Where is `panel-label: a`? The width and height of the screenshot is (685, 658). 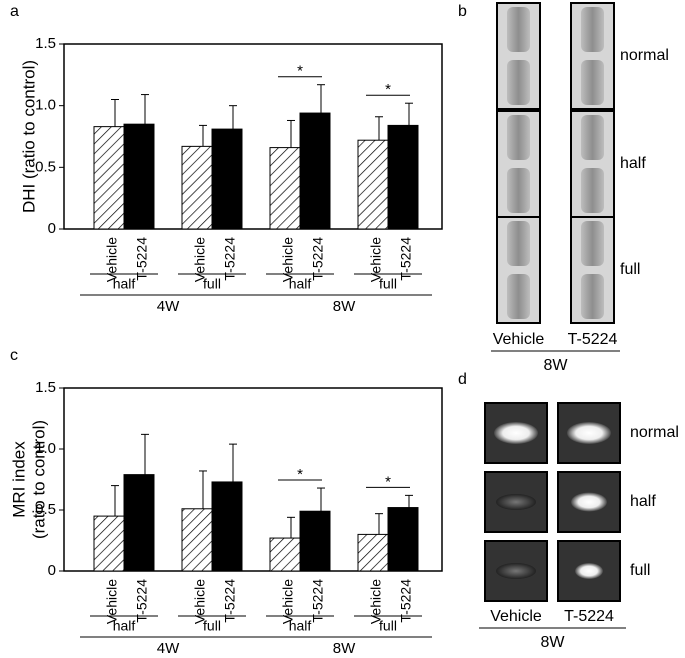
panel-label: a is located at coordinates (14, 11).